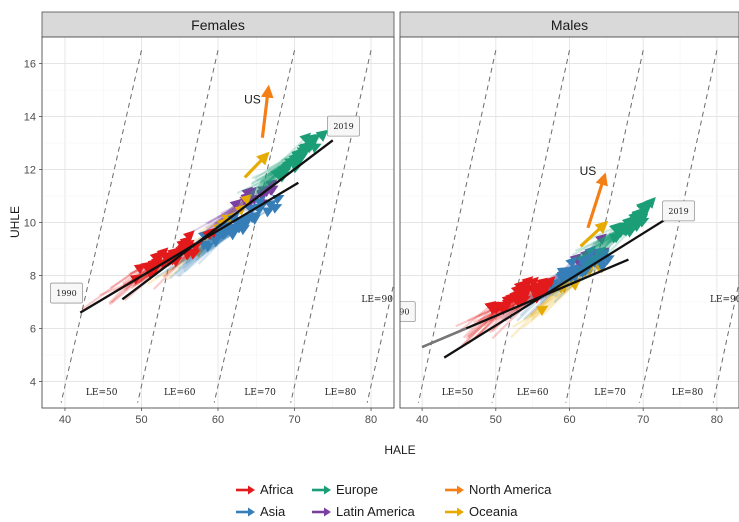  Describe the element at coordinates (30, 171) in the screenshot. I see `y-tick-label: 12` at that location.